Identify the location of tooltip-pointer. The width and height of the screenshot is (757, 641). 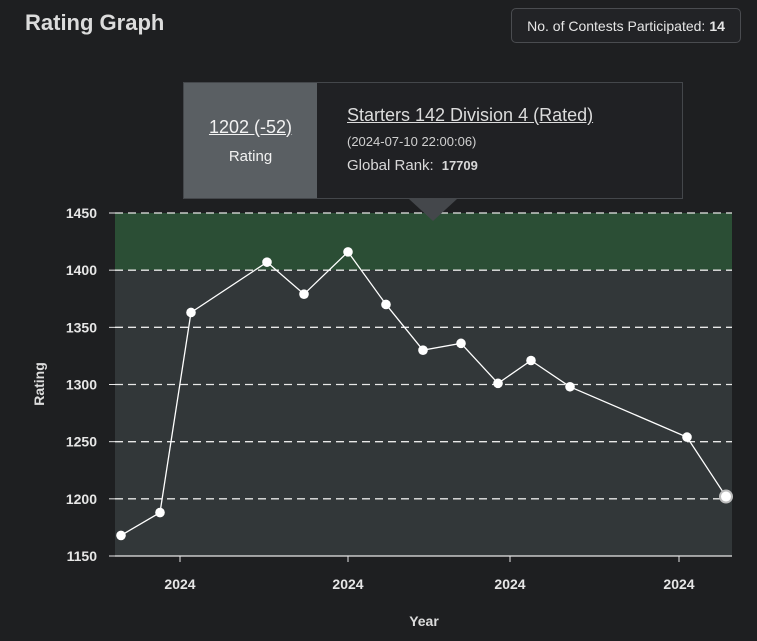
(433, 210).